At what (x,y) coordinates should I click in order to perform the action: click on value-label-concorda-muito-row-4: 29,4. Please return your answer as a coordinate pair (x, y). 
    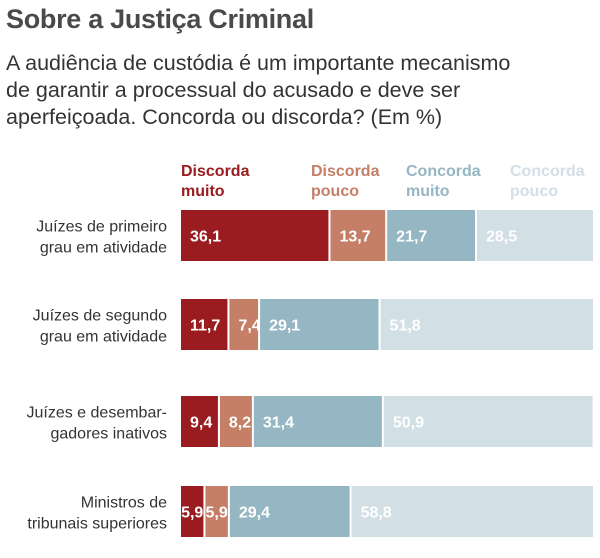
    Looking at the image, I should click on (254, 513).